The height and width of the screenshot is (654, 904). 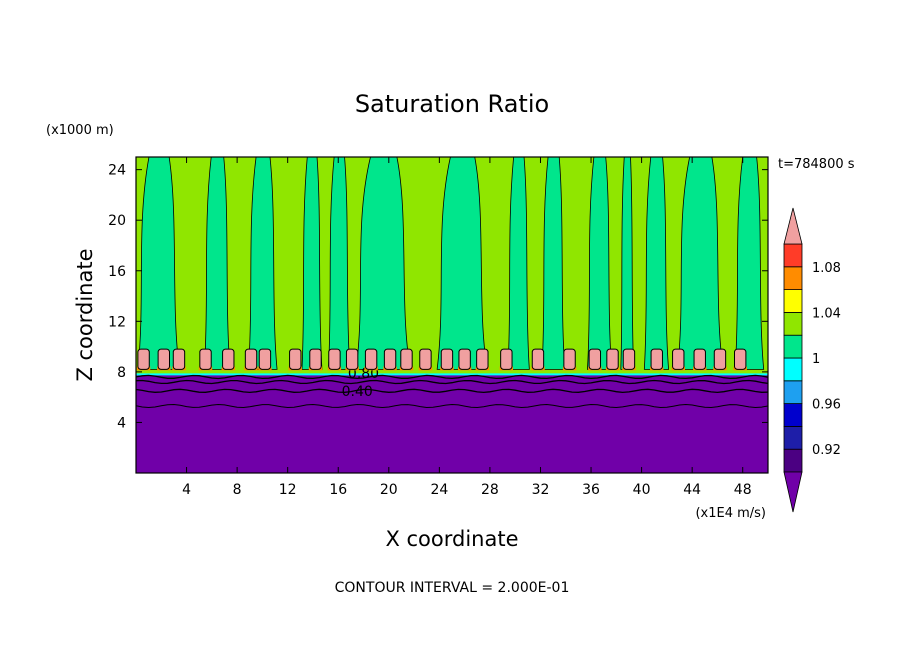 What do you see at coordinates (793, 492) in the screenshot?
I see `colorbar-under-arrow` at bounding box center [793, 492].